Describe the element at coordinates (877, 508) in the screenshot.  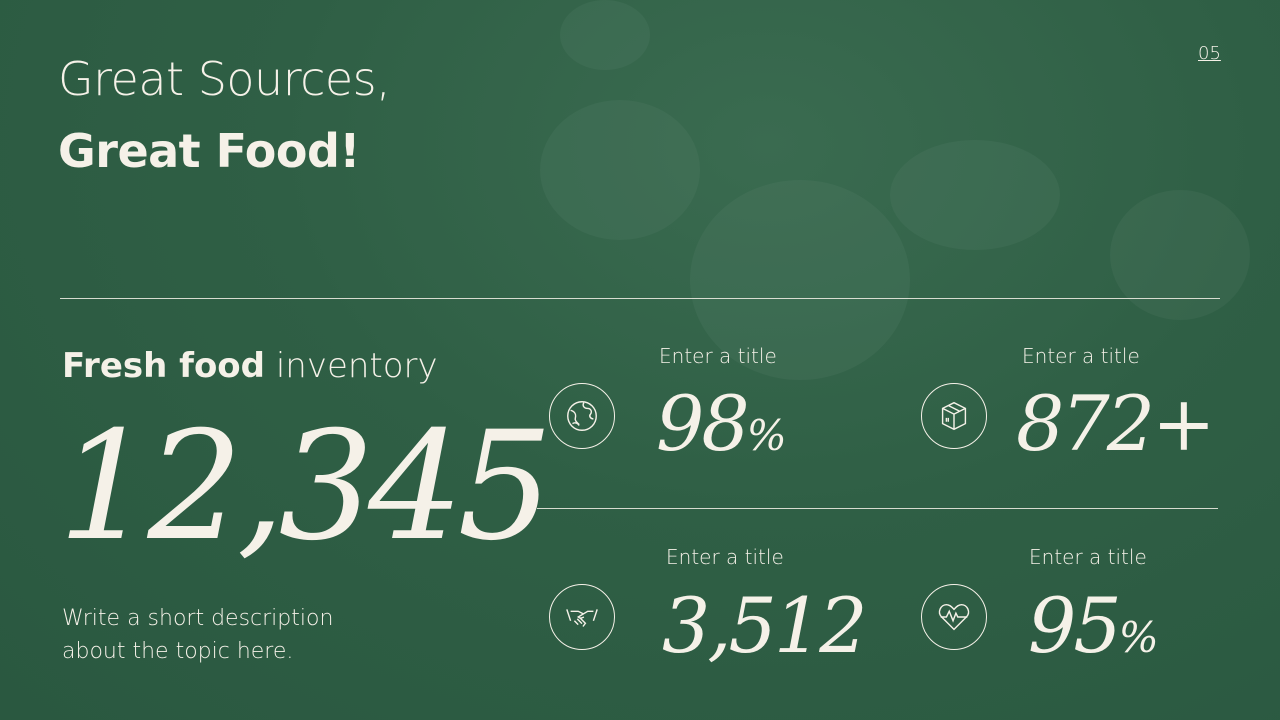
I see `stats-divider` at that location.